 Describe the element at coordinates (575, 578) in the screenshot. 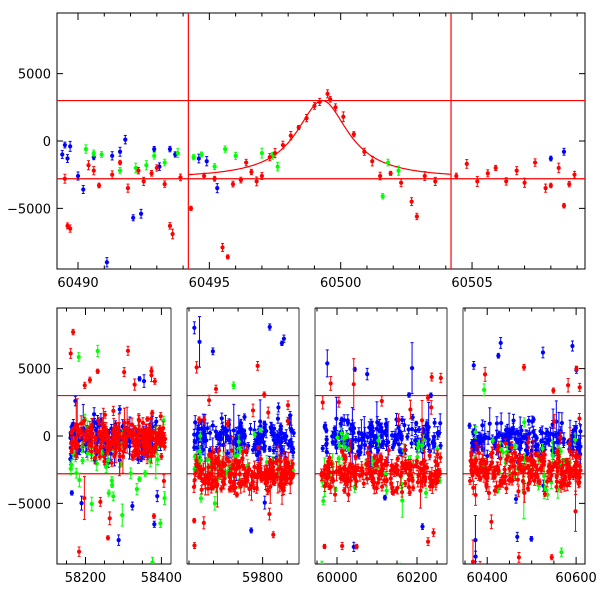

I see `x-tick-label: 60600` at that location.